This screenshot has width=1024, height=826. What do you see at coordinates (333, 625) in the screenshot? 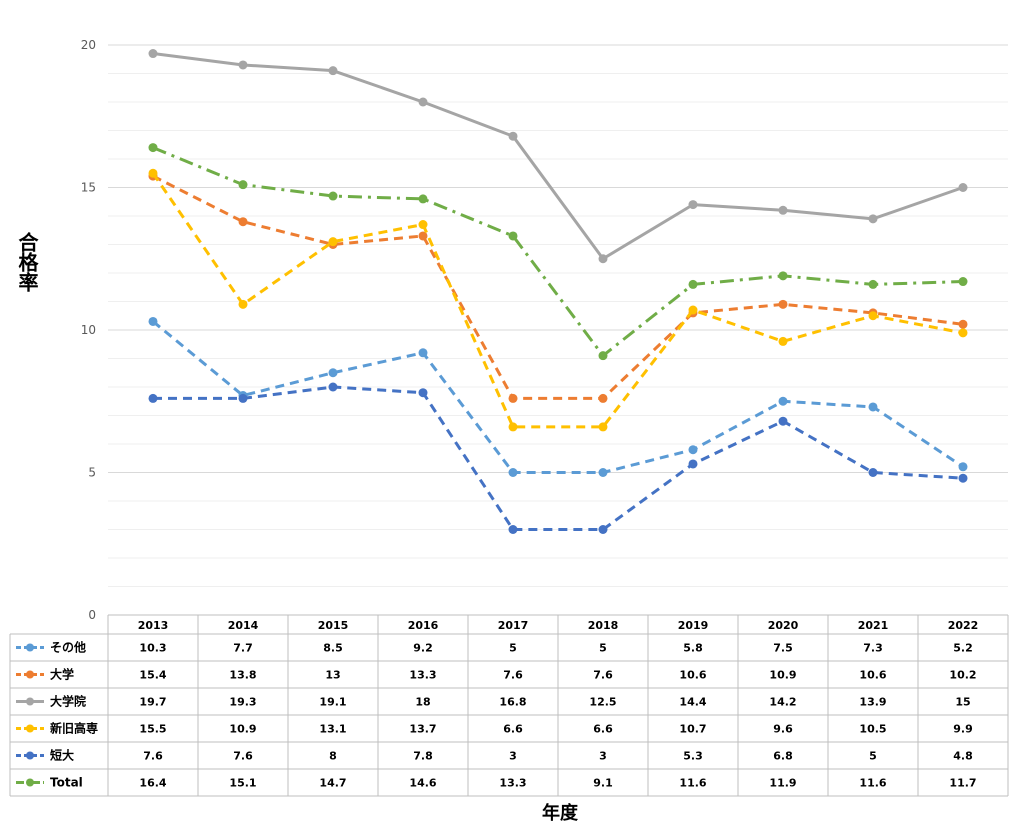
I see `x-tick-label: 2015` at bounding box center [333, 625].